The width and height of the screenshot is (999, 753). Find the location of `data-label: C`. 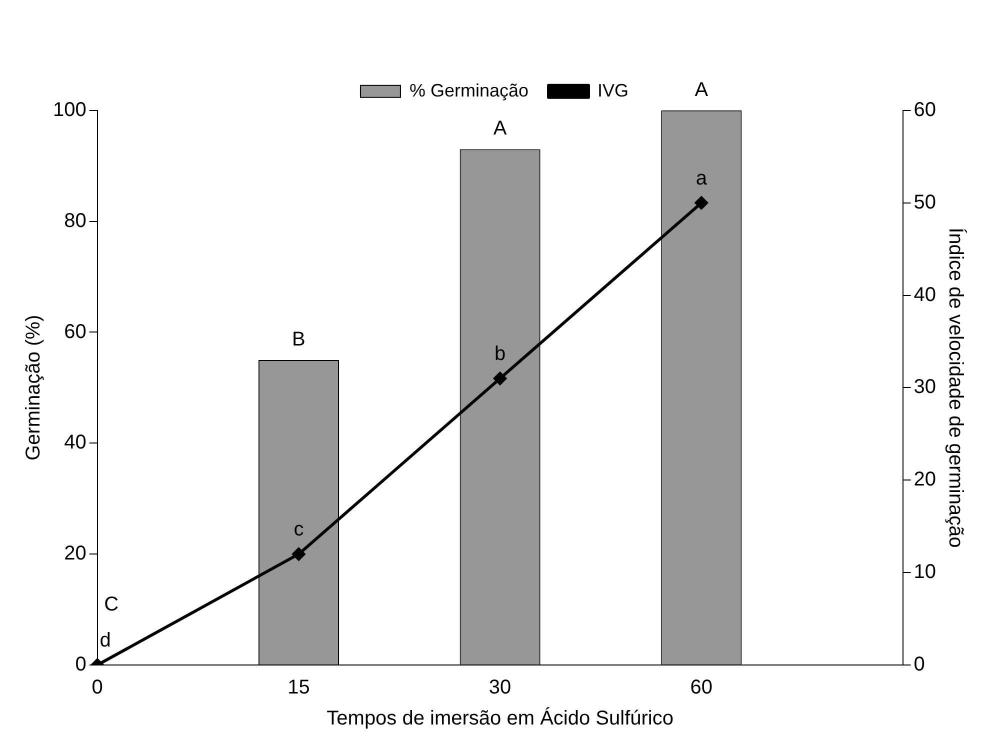

data-label: C is located at coordinates (111, 605).